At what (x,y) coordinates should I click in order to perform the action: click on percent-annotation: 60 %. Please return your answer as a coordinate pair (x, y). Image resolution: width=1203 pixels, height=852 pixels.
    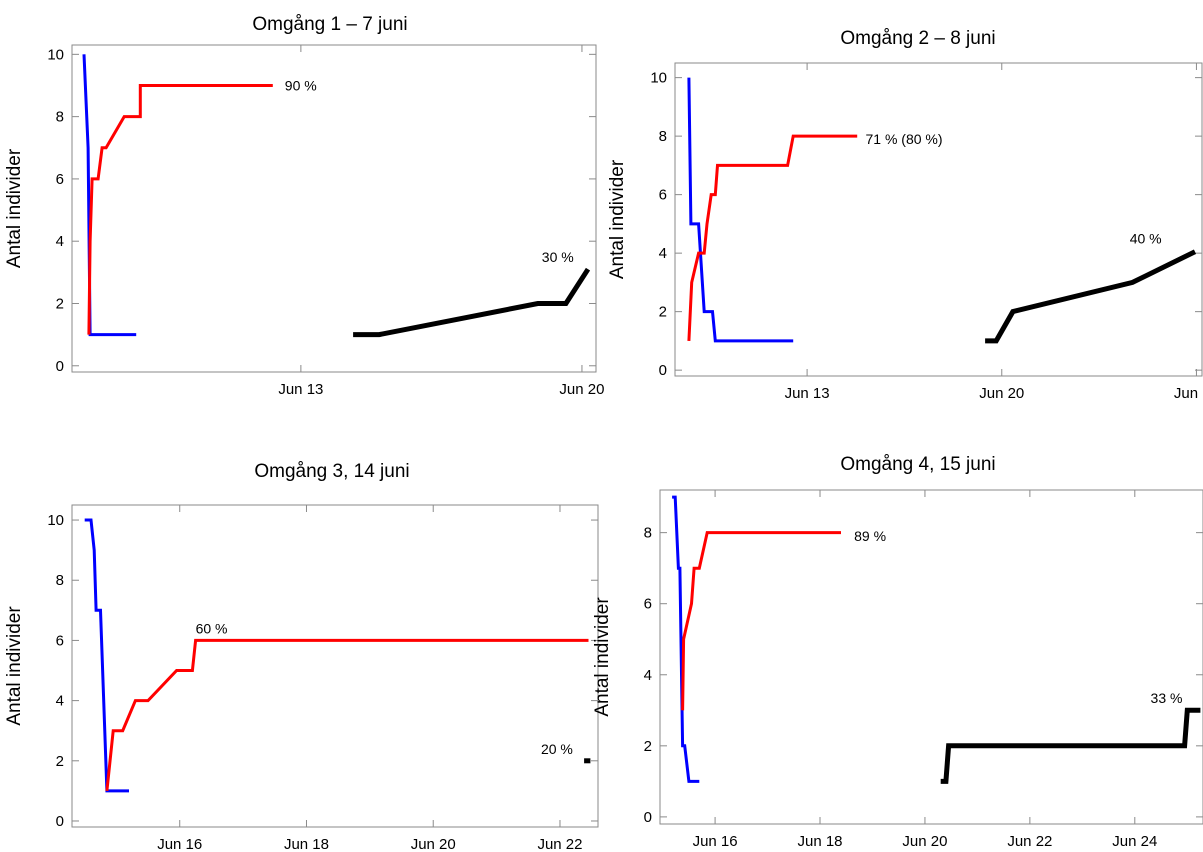
    Looking at the image, I should click on (212, 628).